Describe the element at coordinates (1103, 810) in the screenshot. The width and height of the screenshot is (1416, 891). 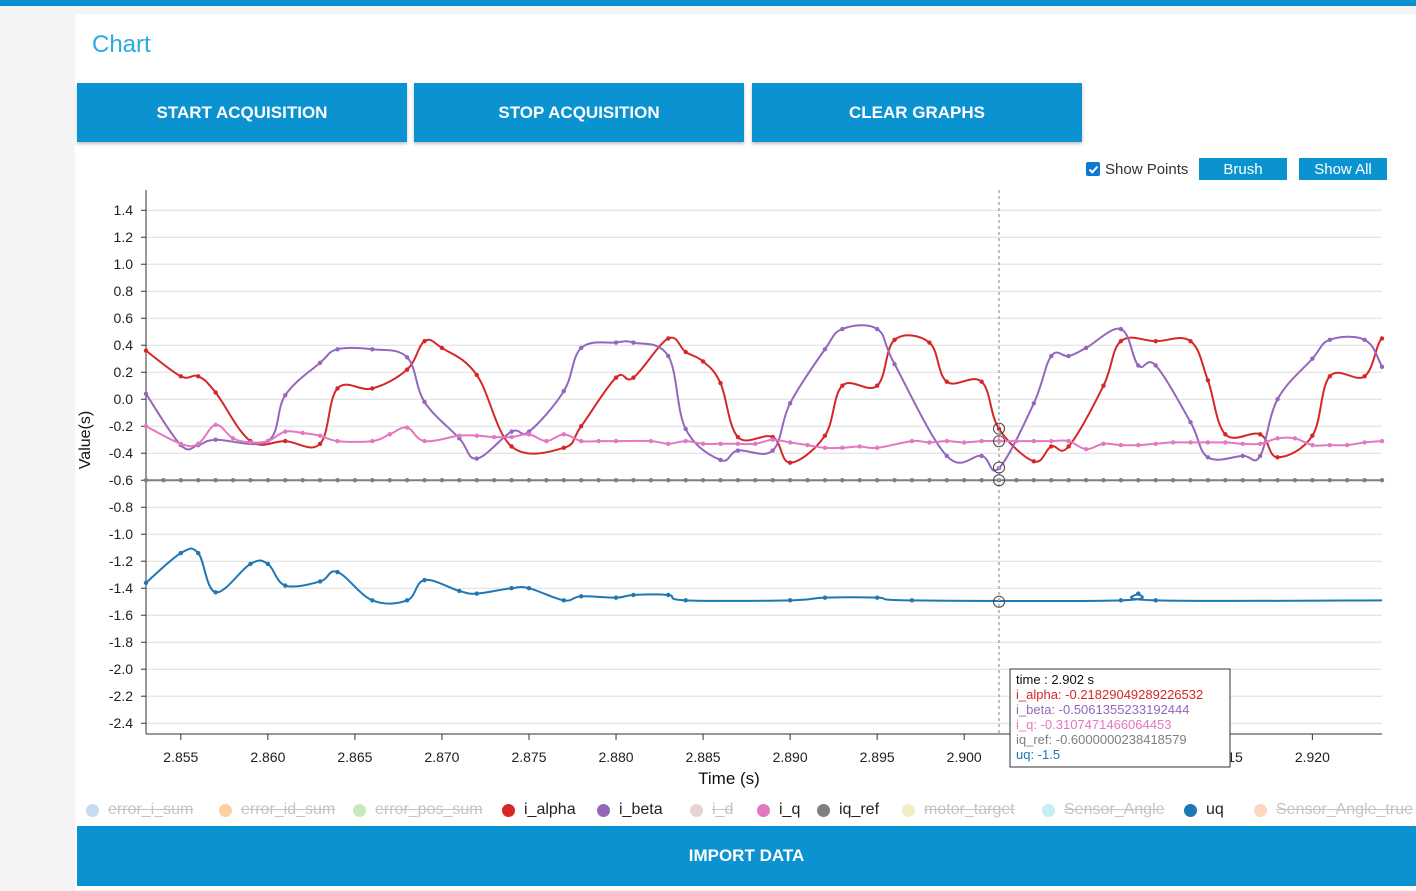
I see `legend-item-Sensor_Angle: Sensor_Angle` at that location.